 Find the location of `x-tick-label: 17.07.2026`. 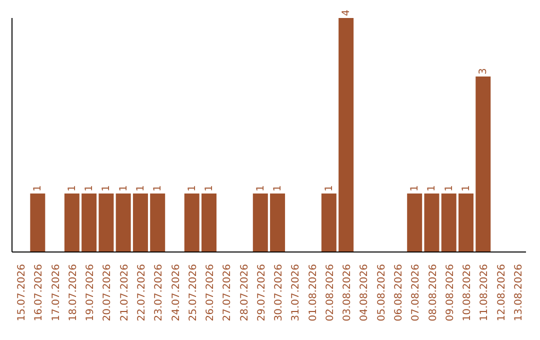

x-tick-label: 17.07.2026 is located at coordinates (56, 293).